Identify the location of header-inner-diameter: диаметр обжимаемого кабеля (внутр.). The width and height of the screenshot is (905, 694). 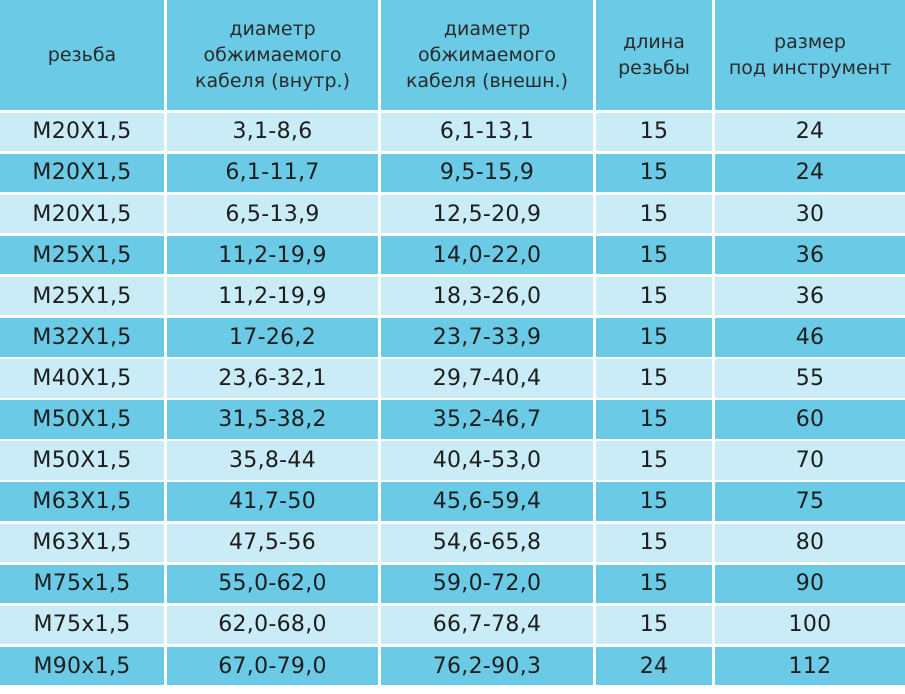
(272, 55).